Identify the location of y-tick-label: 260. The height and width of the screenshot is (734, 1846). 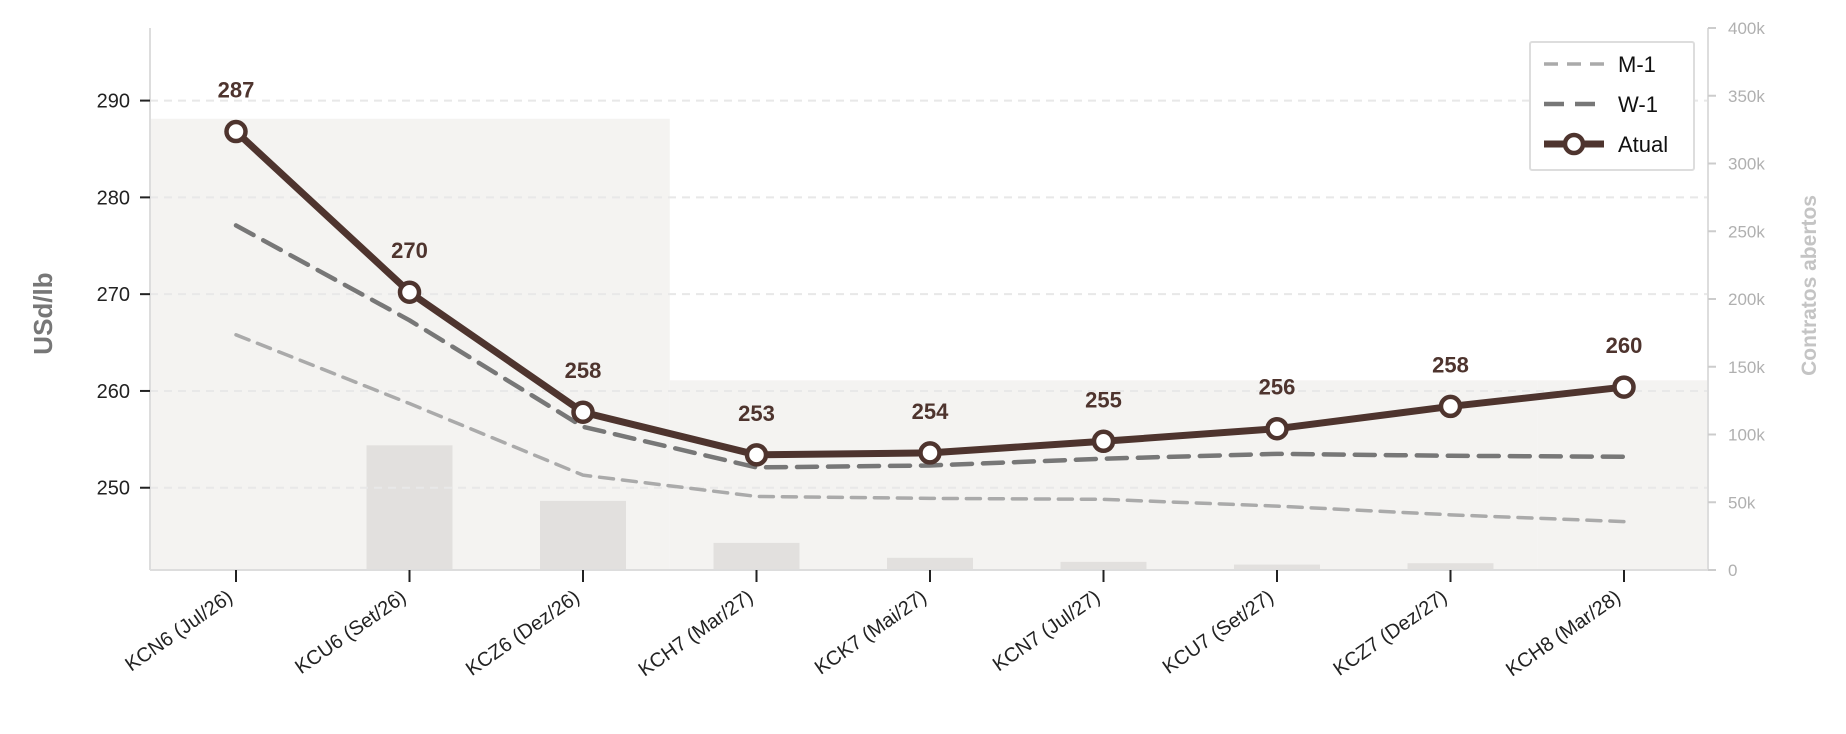
(113, 392).